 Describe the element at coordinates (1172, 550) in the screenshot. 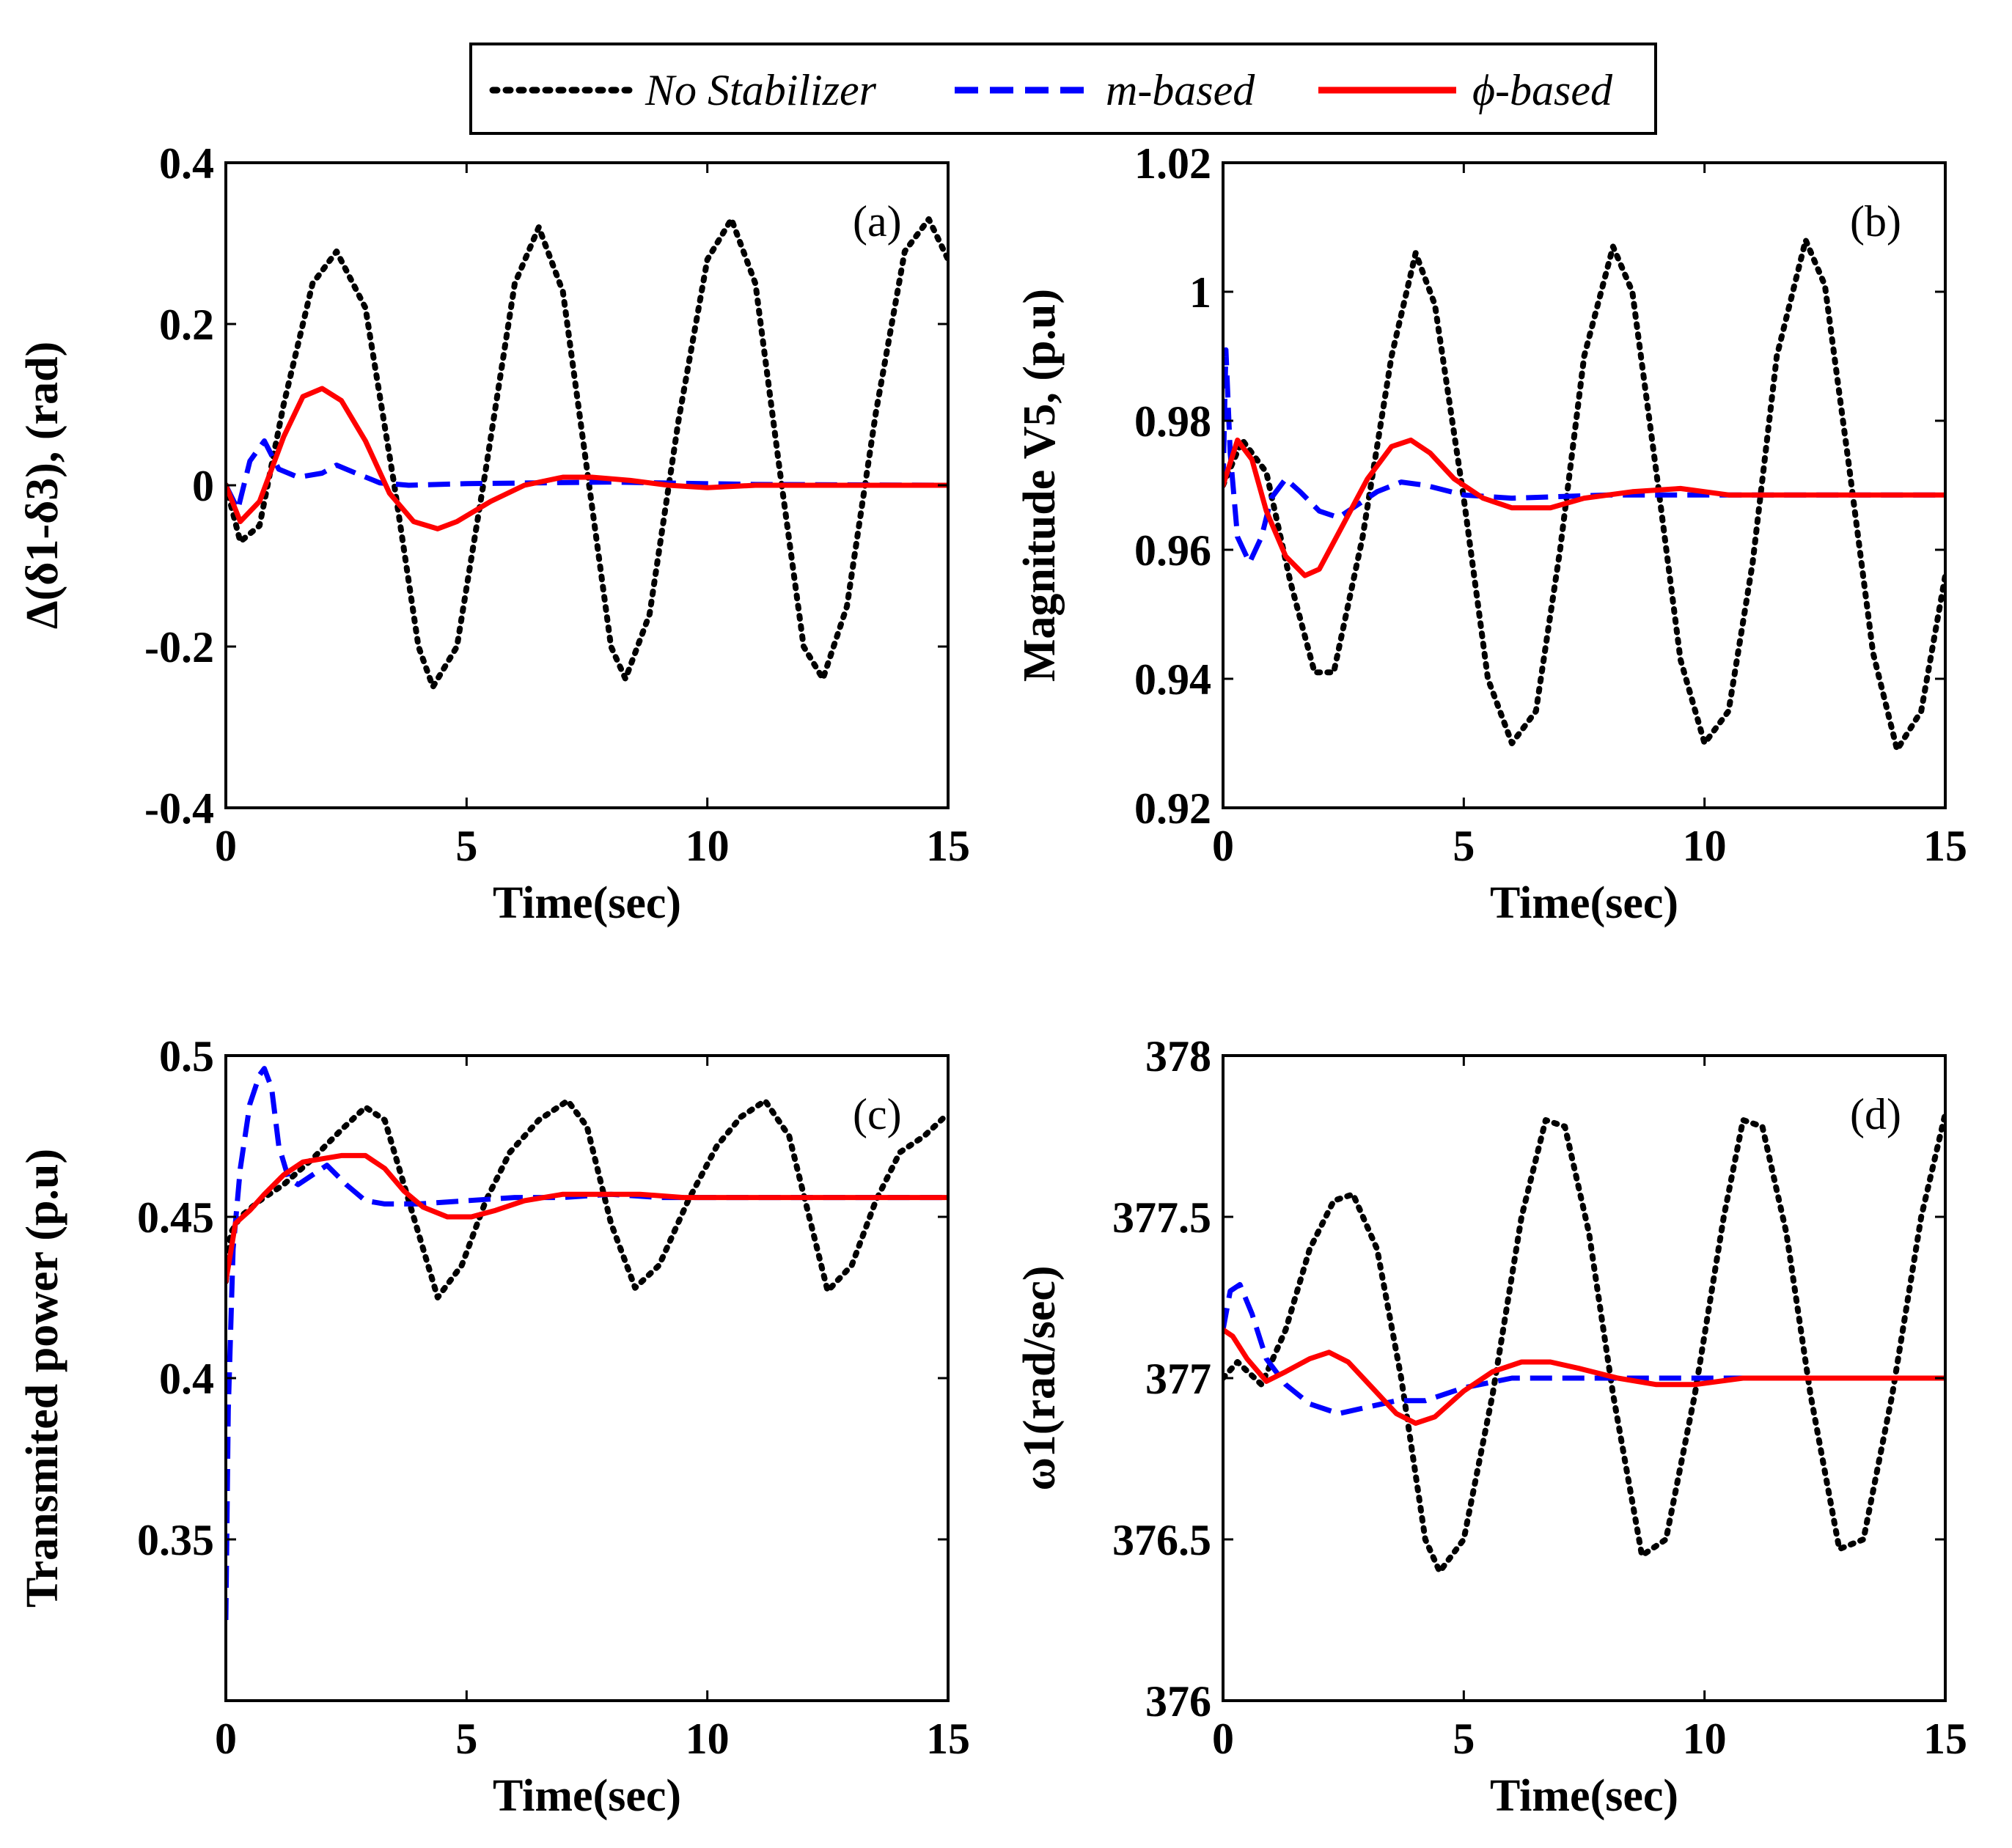

I see `y-tick-label-b: 0.96` at that location.